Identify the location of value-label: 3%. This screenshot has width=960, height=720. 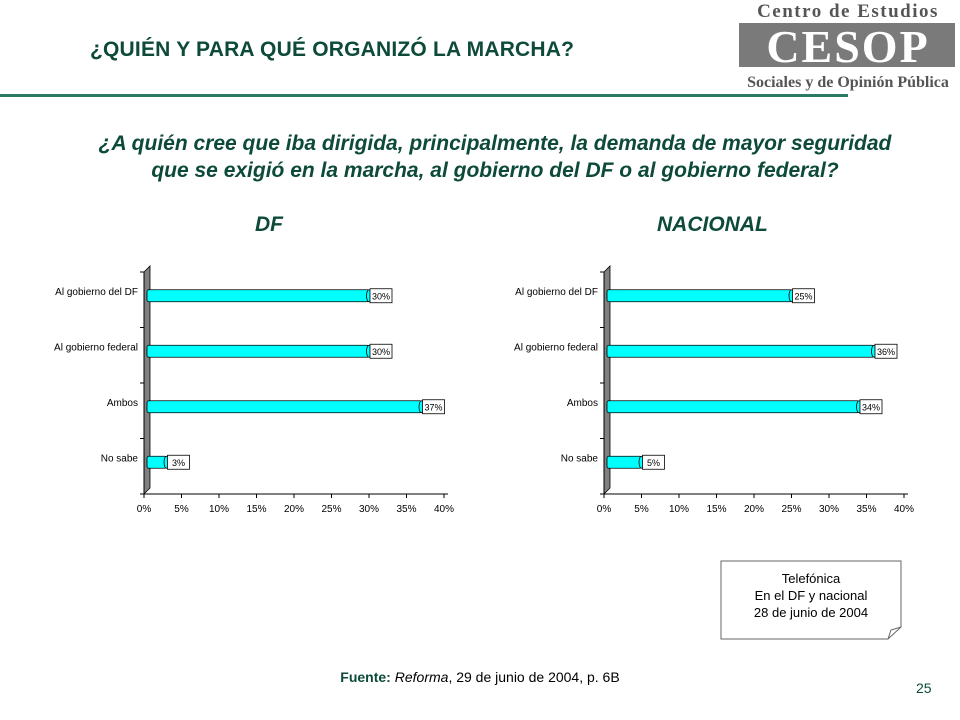
(178, 463).